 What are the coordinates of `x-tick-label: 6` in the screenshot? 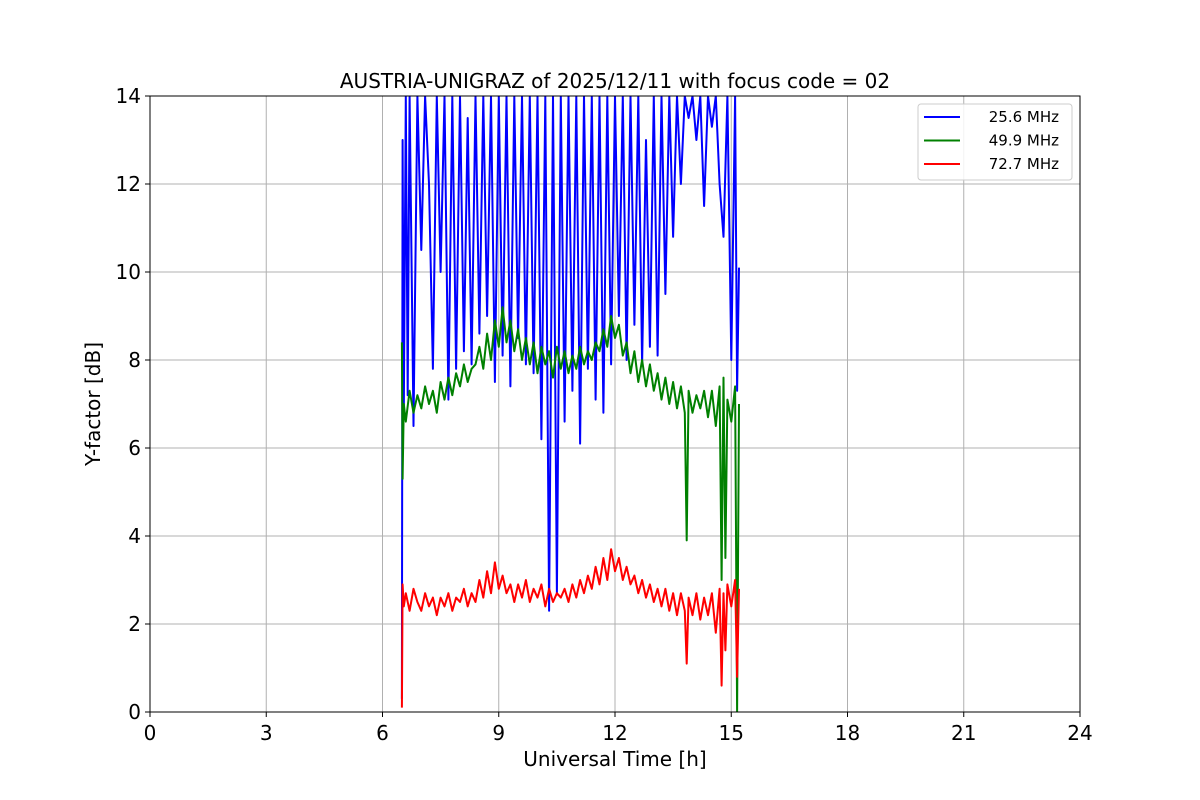 It's located at (382, 733).